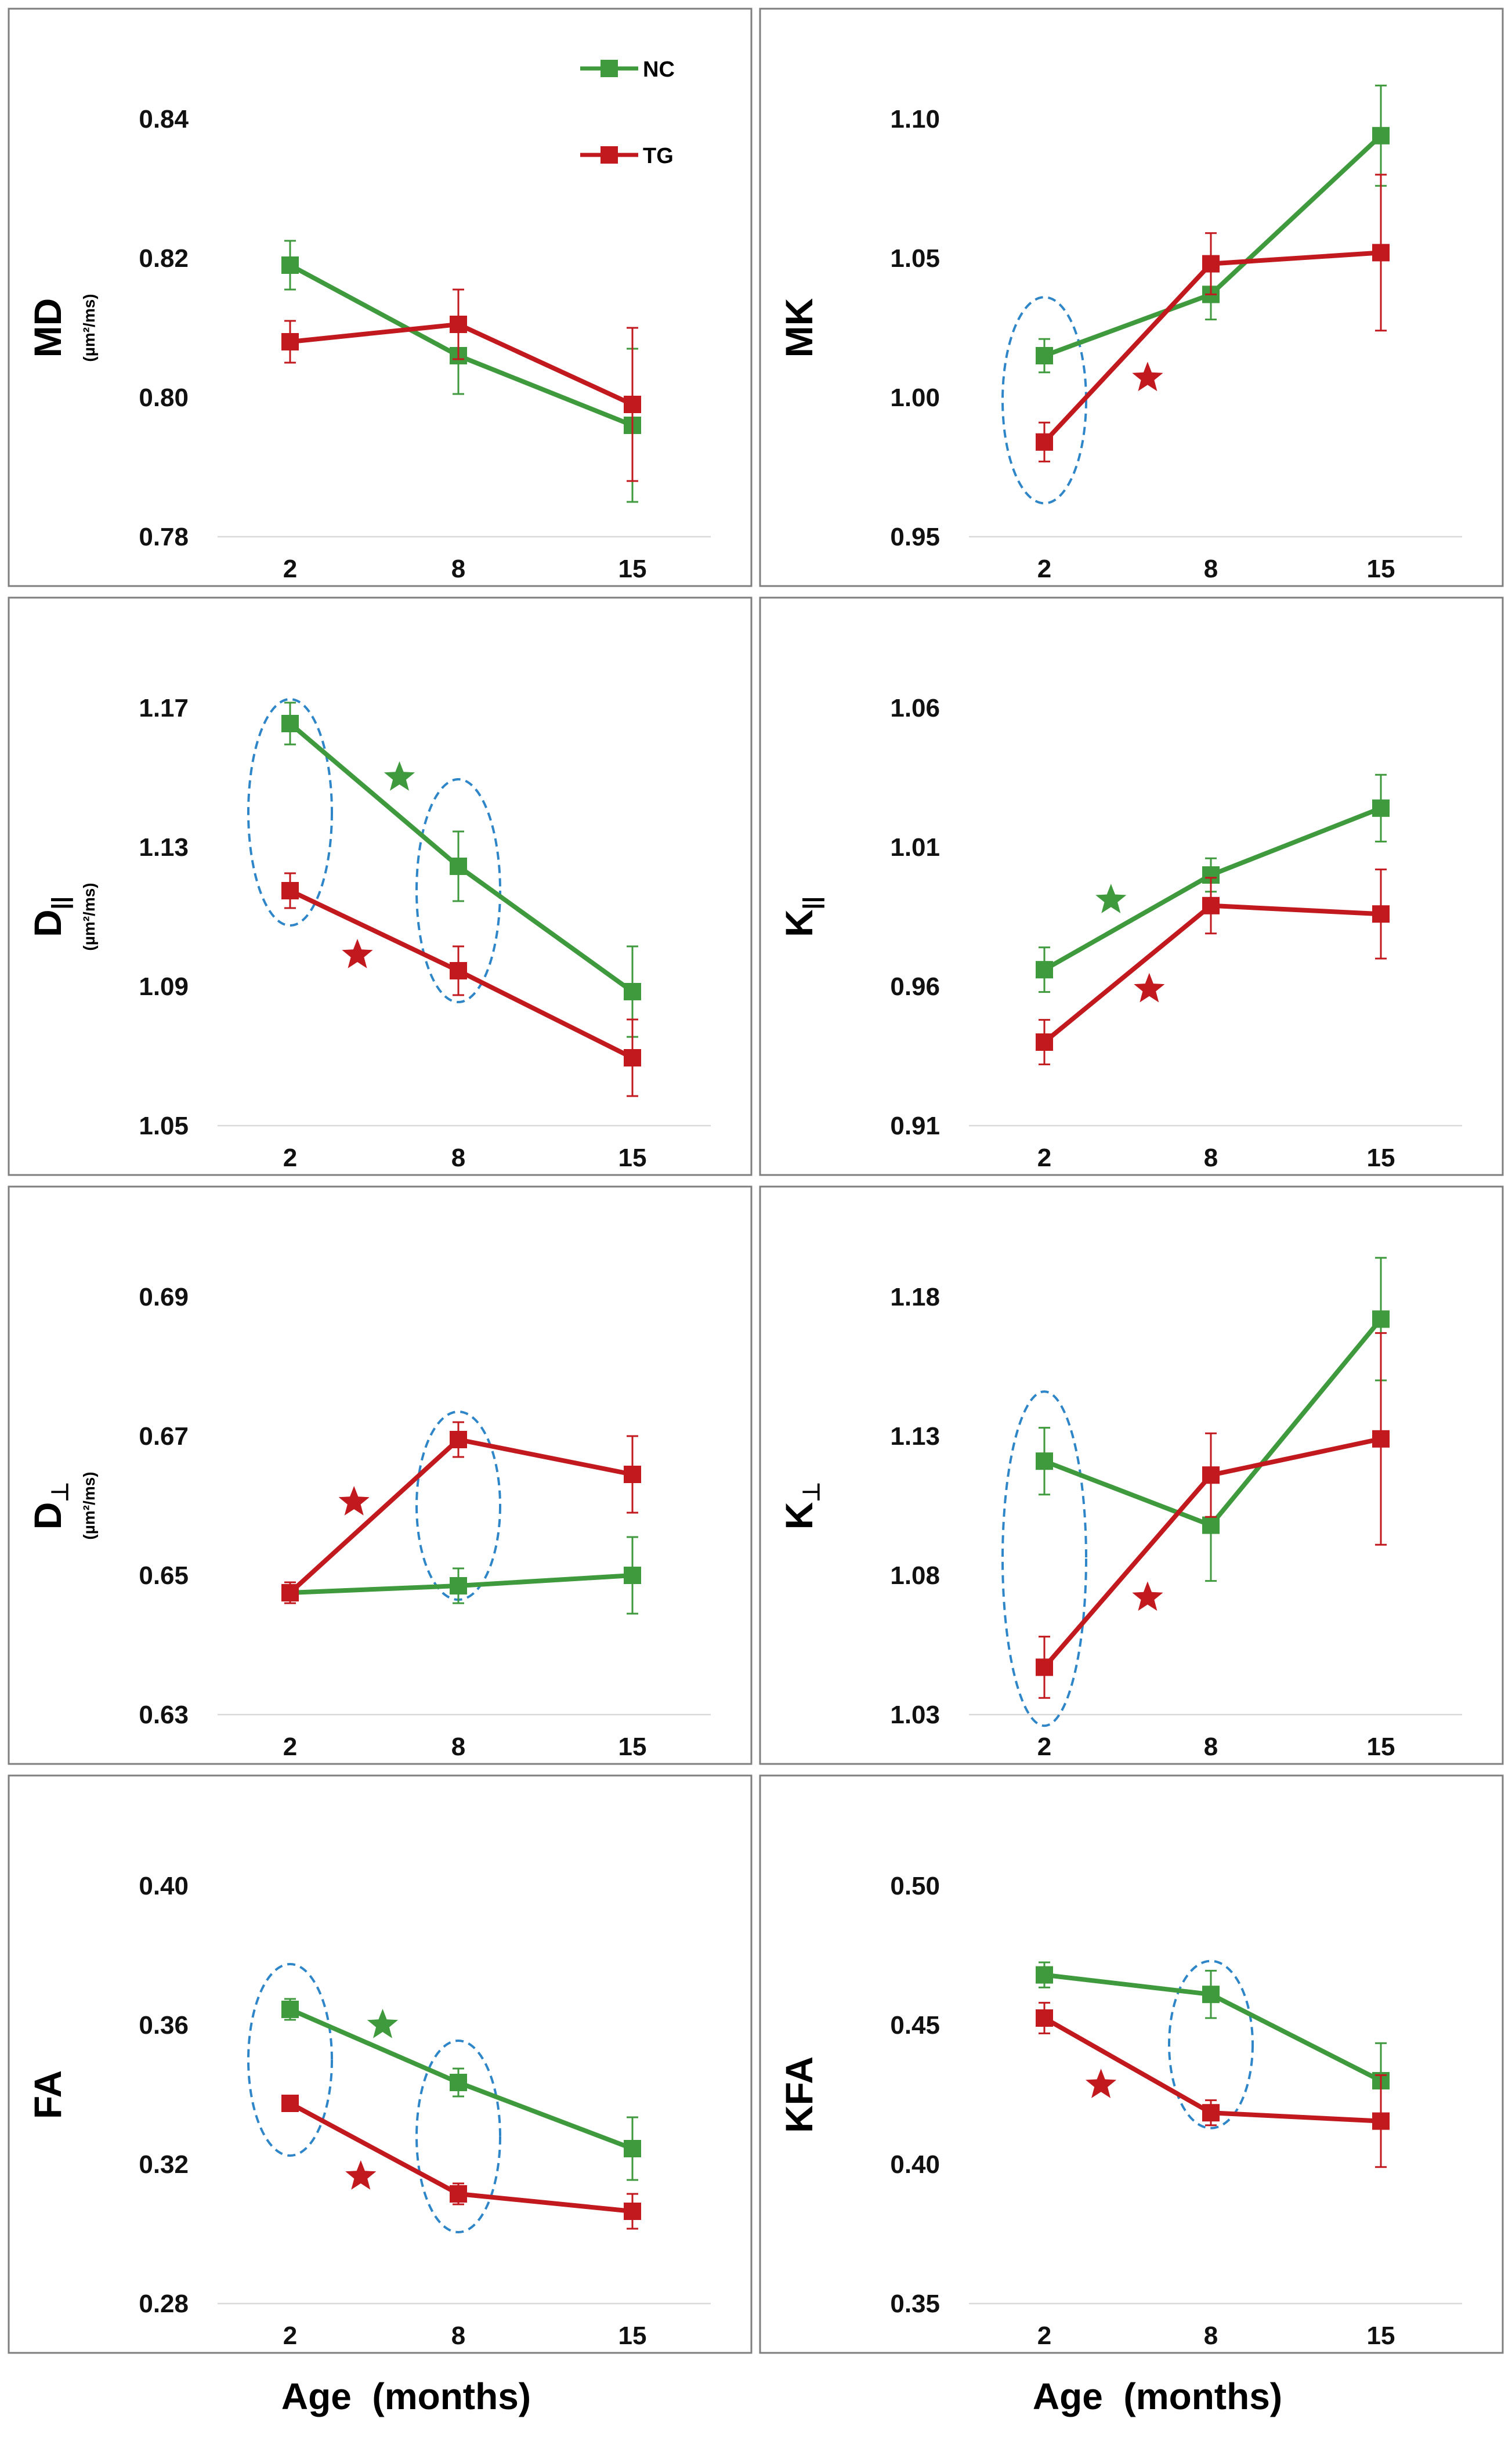 Image resolution: width=1512 pixels, height=2437 pixels. What do you see at coordinates (609, 155) in the screenshot?
I see `legend-tg-marker` at bounding box center [609, 155].